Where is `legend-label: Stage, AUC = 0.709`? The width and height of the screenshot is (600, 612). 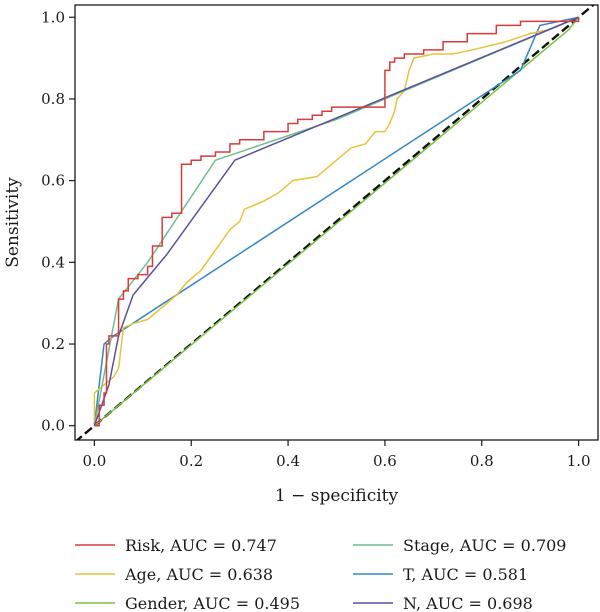 legend-label: Stage, AUC = 0.709 is located at coordinates (484, 545).